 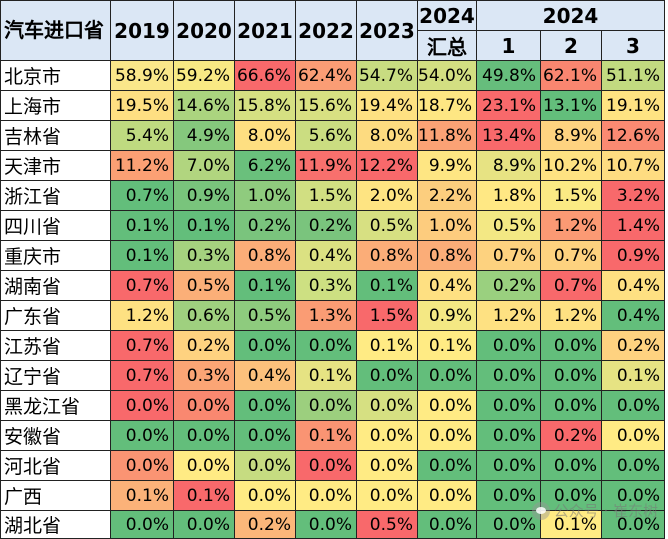 I want to click on row-label: 浙江省, so click(x=55, y=195).